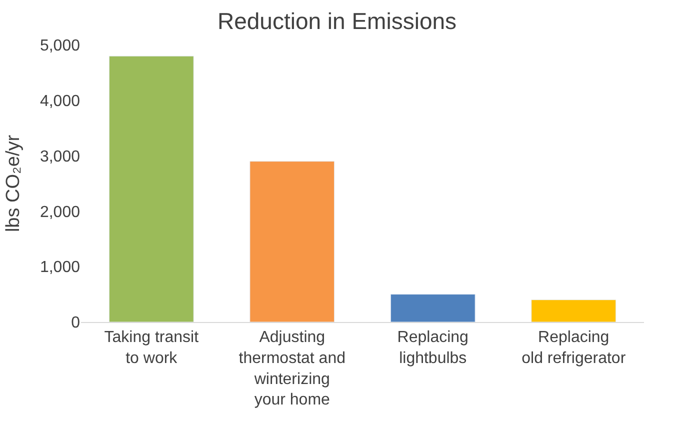 This screenshot has height=437, width=674. Describe the element at coordinates (432, 348) in the screenshot. I see `x-tick-label: Replacing lightbulbs` at that location.